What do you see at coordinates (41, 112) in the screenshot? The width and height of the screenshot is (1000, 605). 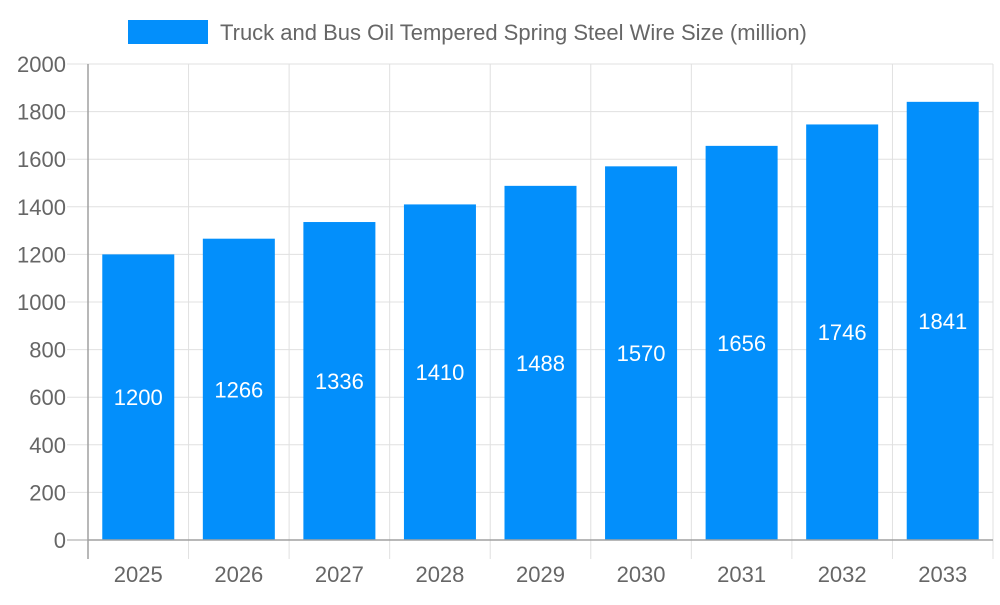 I see `y-tick-label: 1800` at bounding box center [41, 112].